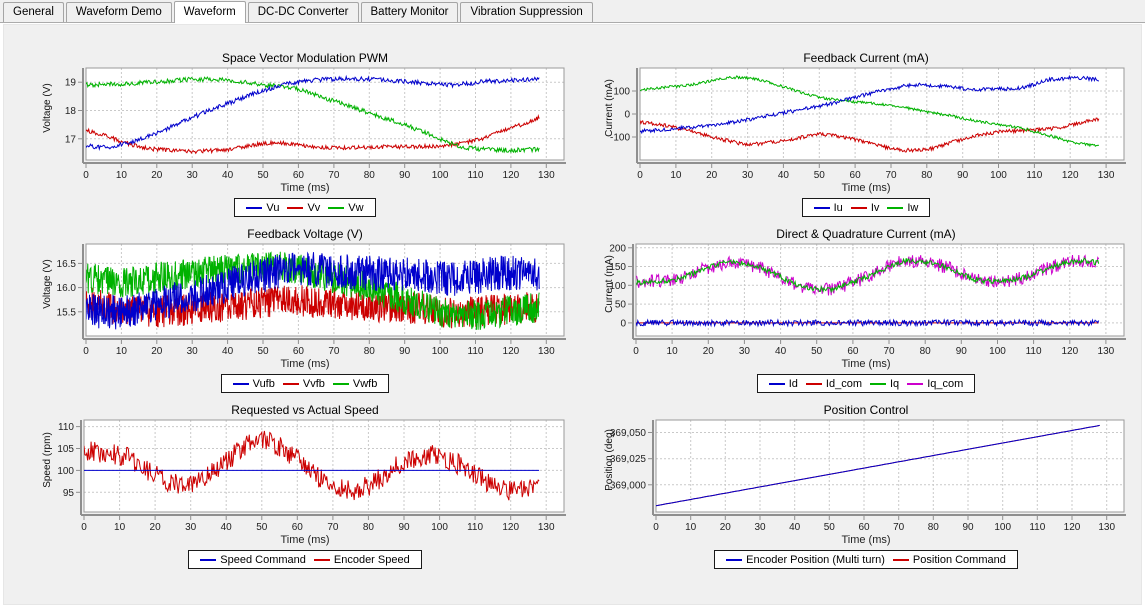  Describe the element at coordinates (67, 312) in the screenshot. I see `svg-text: 15.5` at that location.